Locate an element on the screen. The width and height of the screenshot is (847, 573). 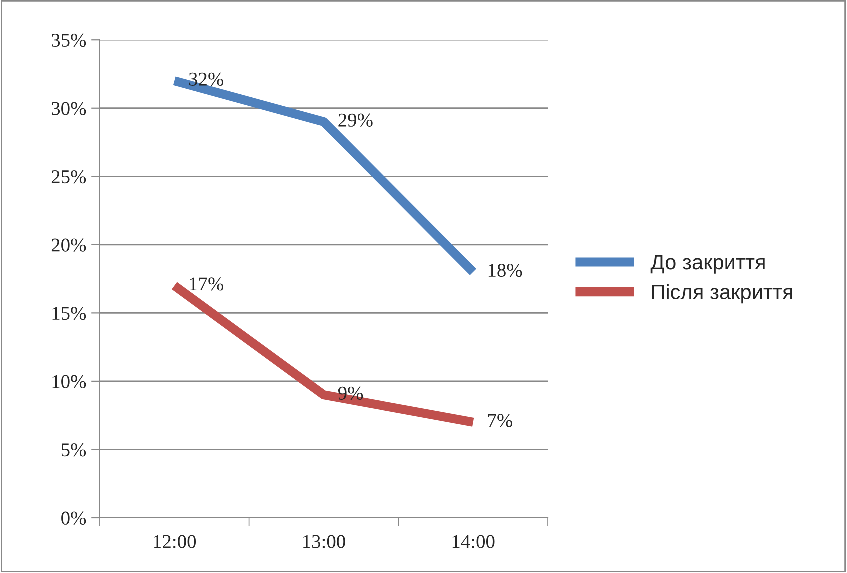
y-tick-label: 15% is located at coordinates (69, 313).